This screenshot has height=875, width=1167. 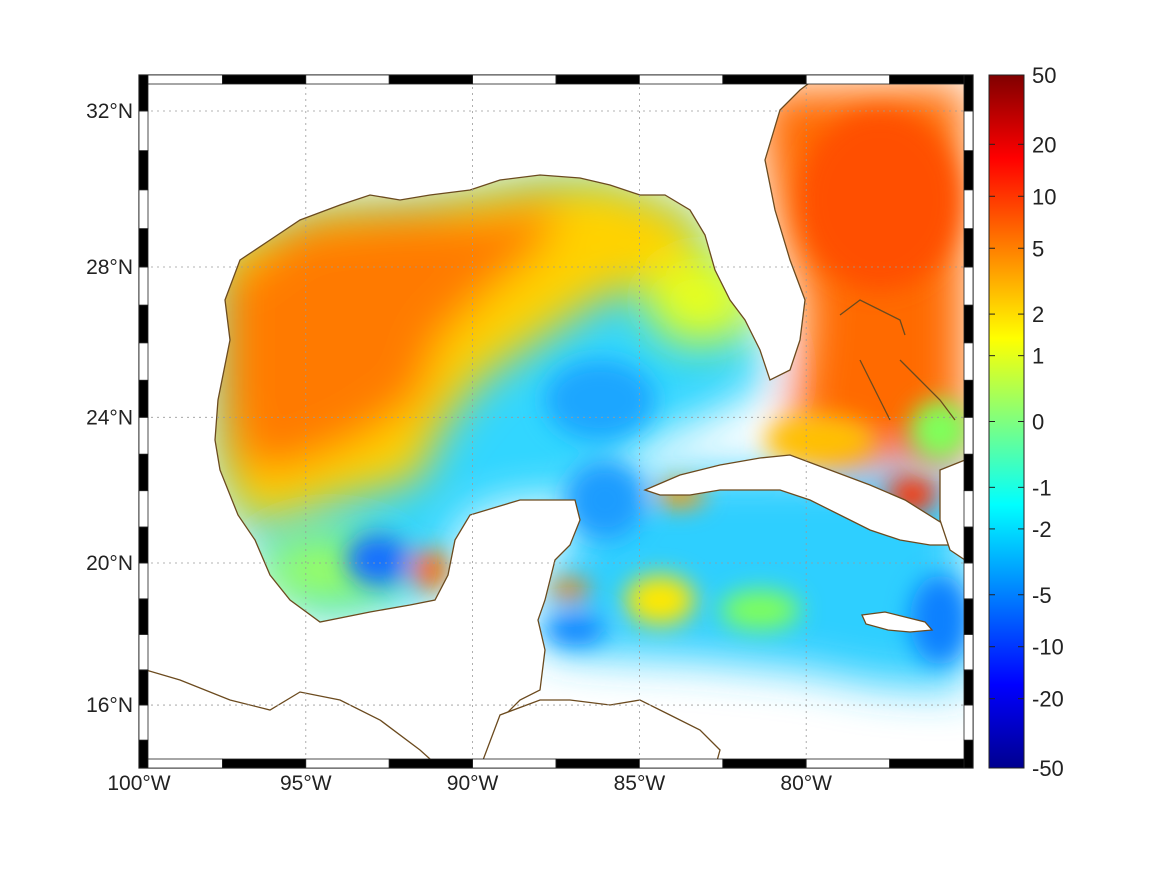 I want to click on lat-label-4: 16°N, so click(x=109, y=705).